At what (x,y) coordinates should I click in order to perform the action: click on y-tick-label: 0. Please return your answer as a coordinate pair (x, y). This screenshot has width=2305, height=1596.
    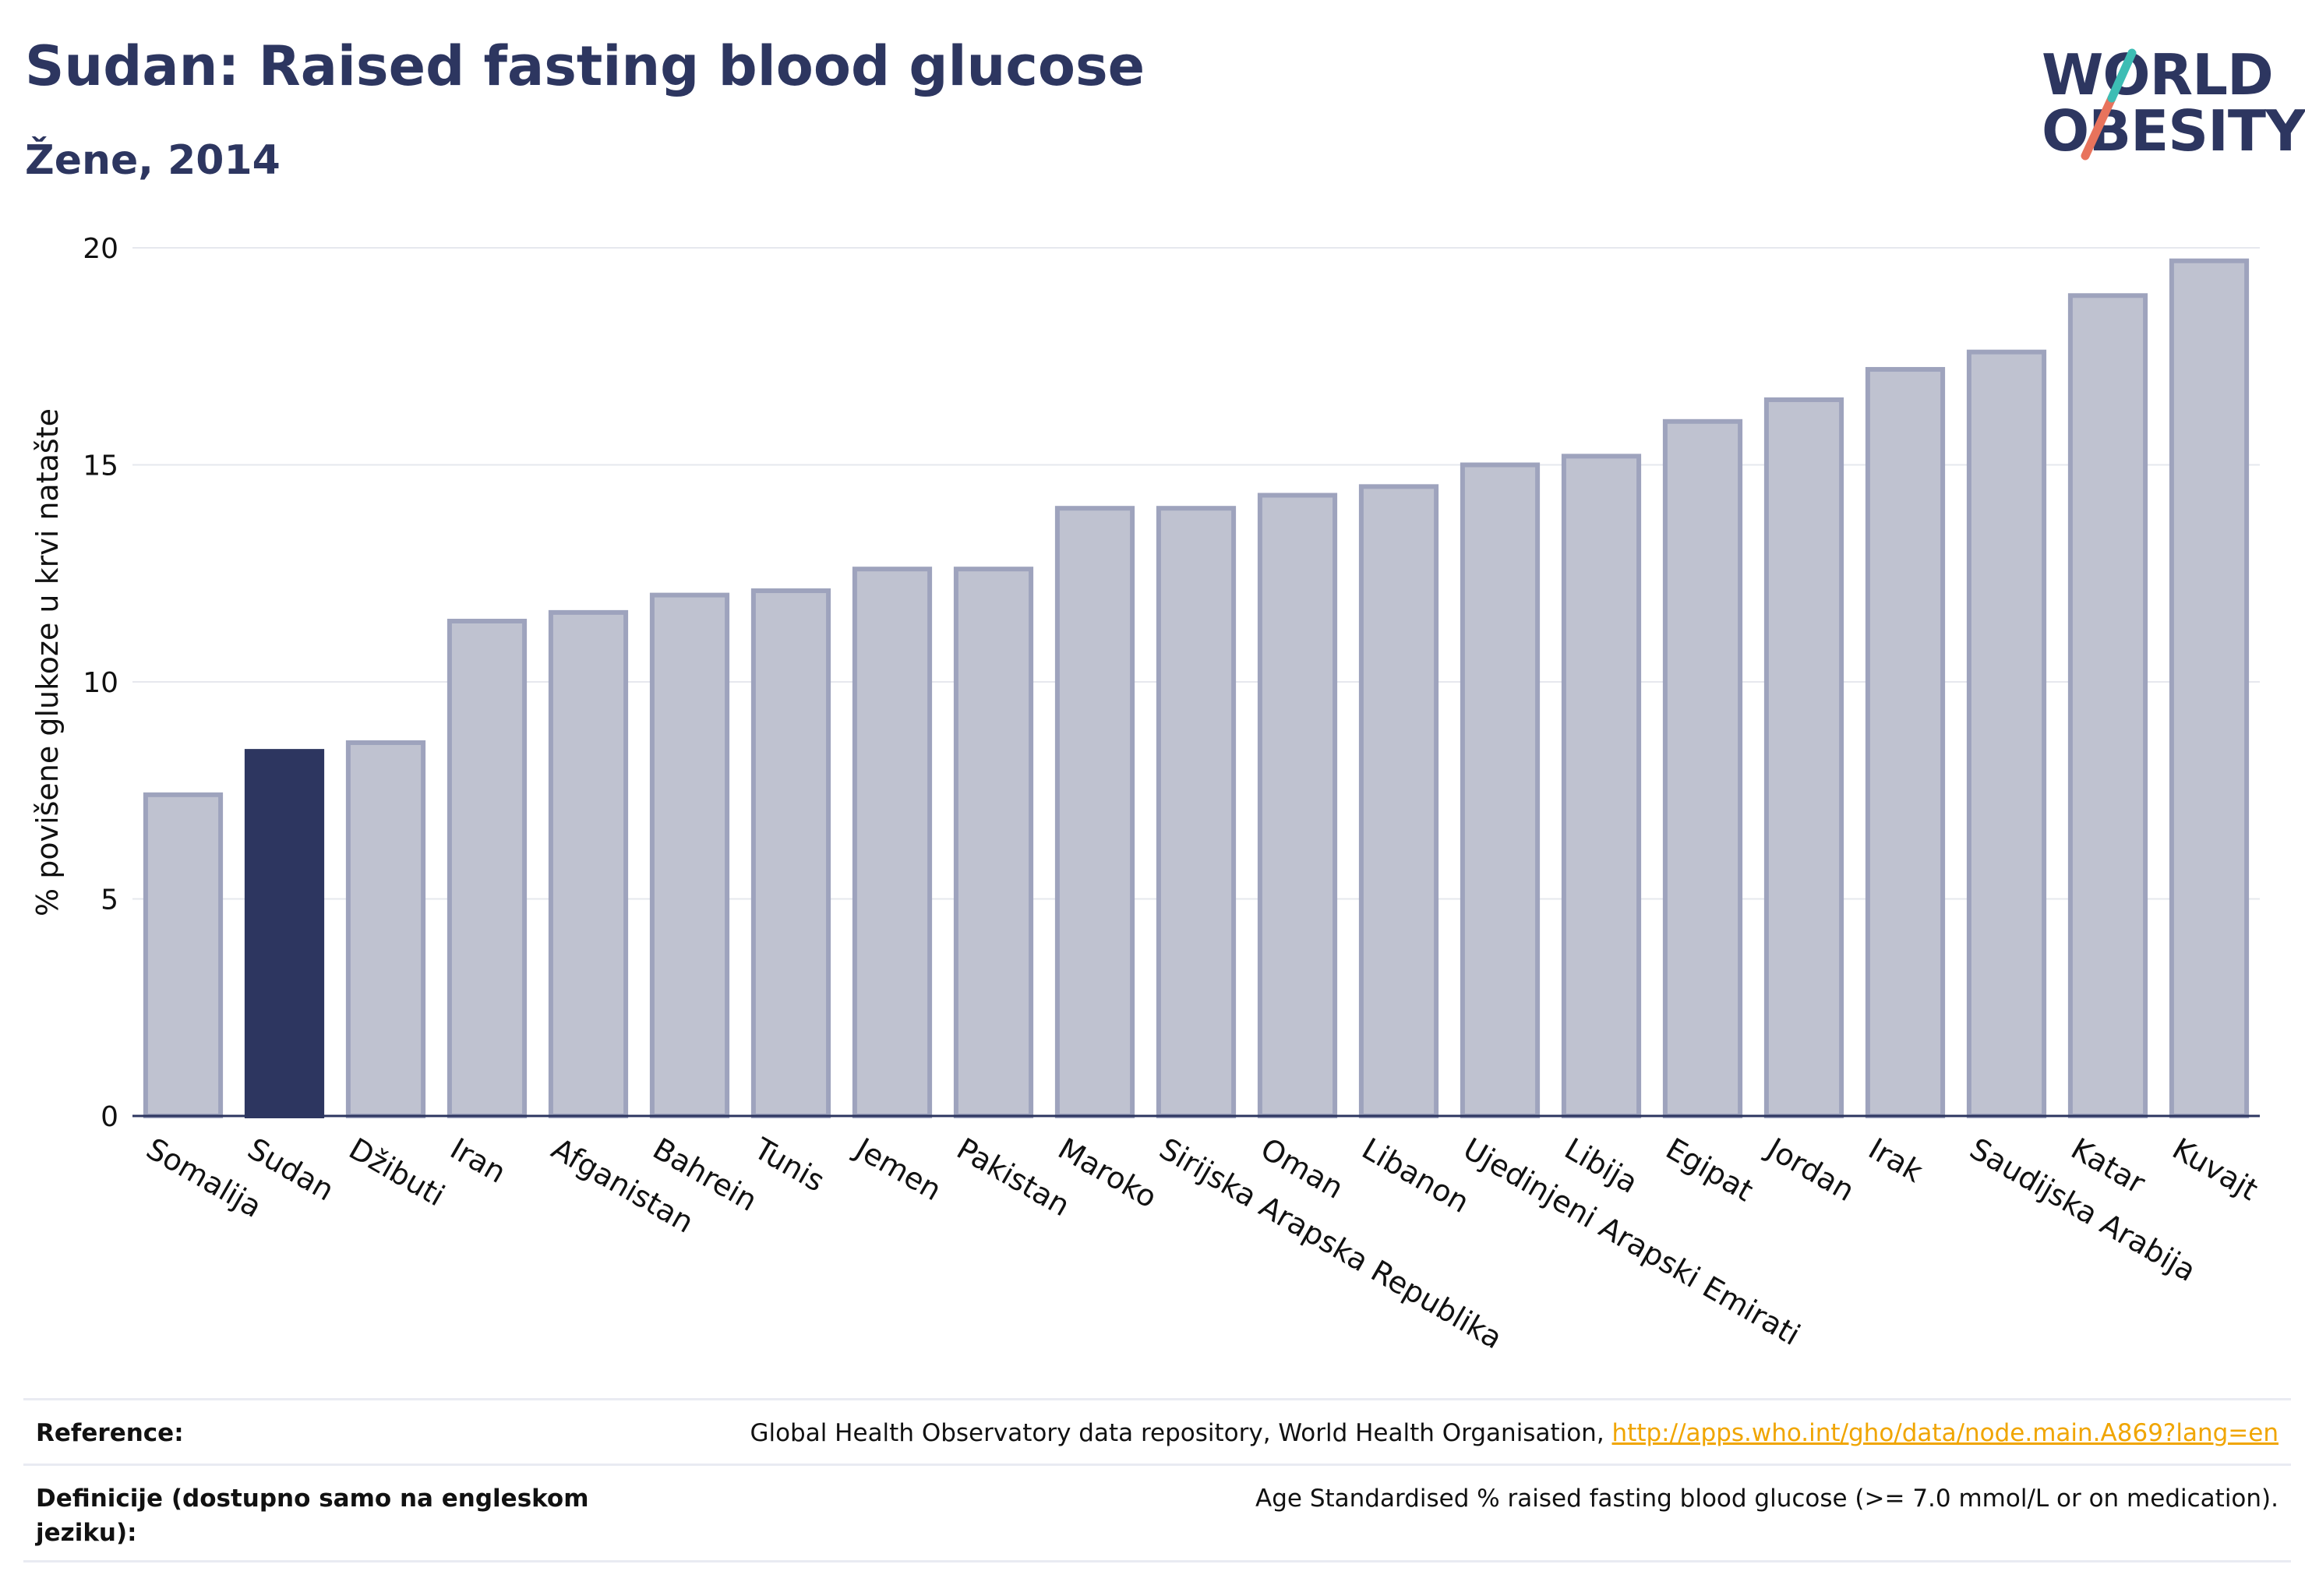
    Looking at the image, I should click on (109, 1117).